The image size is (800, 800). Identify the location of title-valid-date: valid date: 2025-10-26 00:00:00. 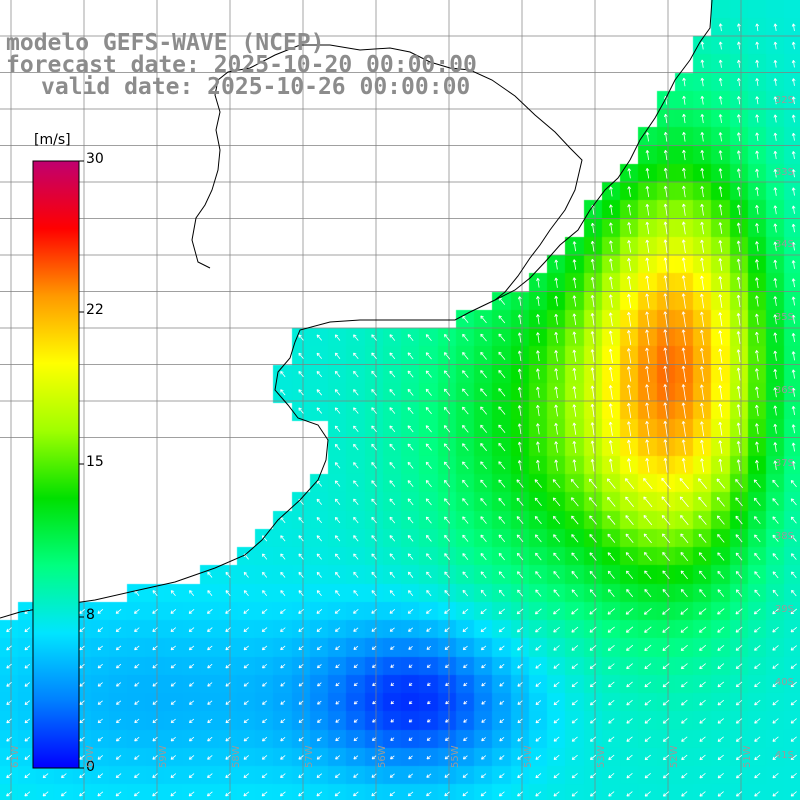
(256, 87).